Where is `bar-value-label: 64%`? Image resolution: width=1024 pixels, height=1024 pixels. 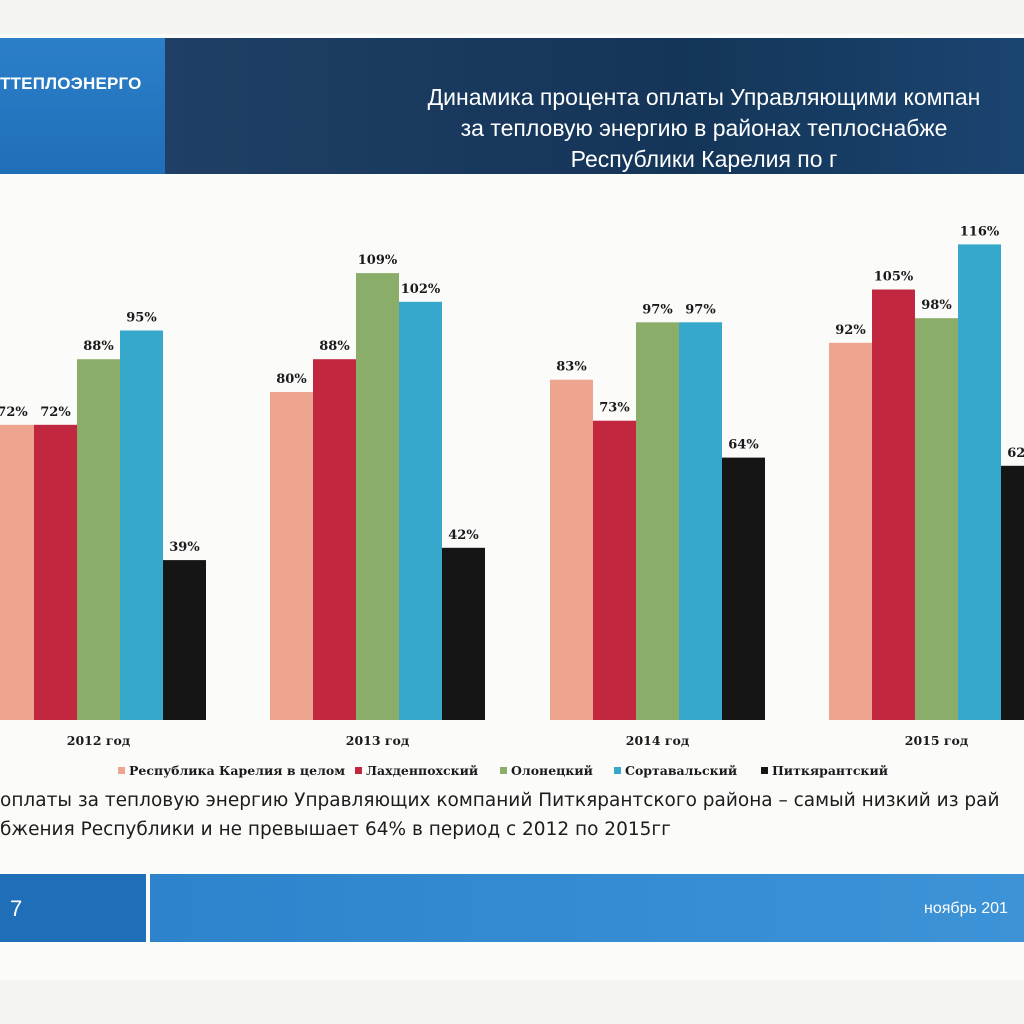
bar-value-label: 64% is located at coordinates (743, 445).